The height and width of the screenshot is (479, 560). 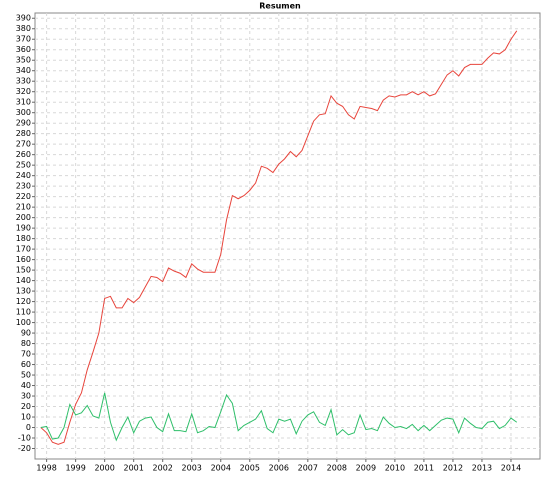 What do you see at coordinates (46, 468) in the screenshot?
I see `x-tick-label: 1998` at bounding box center [46, 468].